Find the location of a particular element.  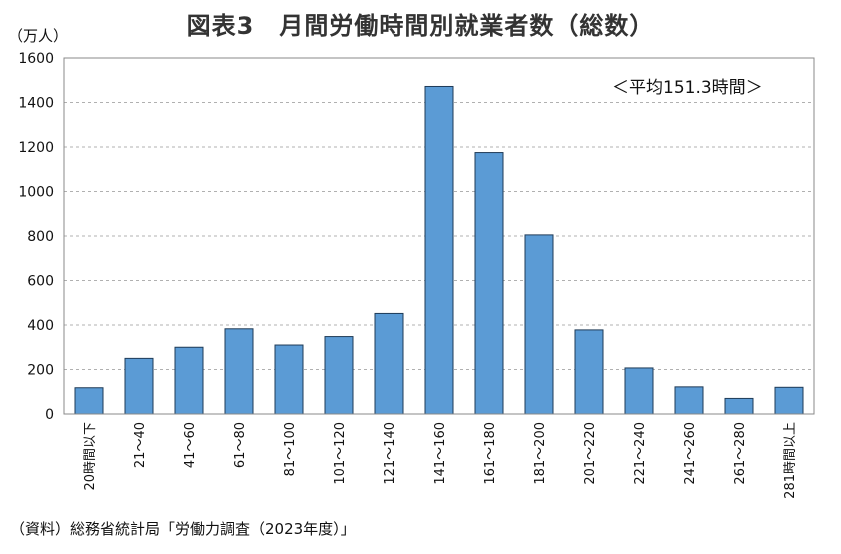

x-tick-label: 61～80 is located at coordinates (240, 445).